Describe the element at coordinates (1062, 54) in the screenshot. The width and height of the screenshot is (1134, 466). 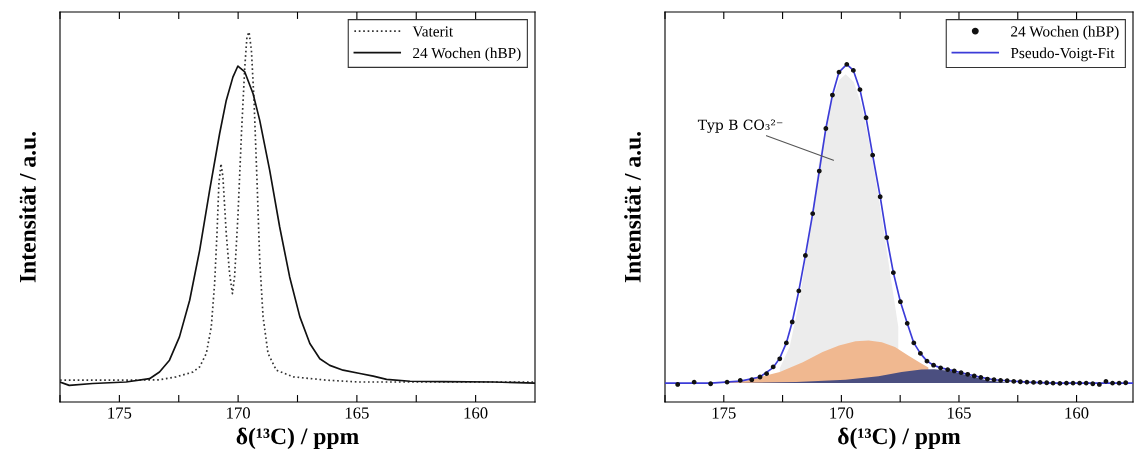
I see `legend-label: Pseudo-Voigt-Fit` at that location.